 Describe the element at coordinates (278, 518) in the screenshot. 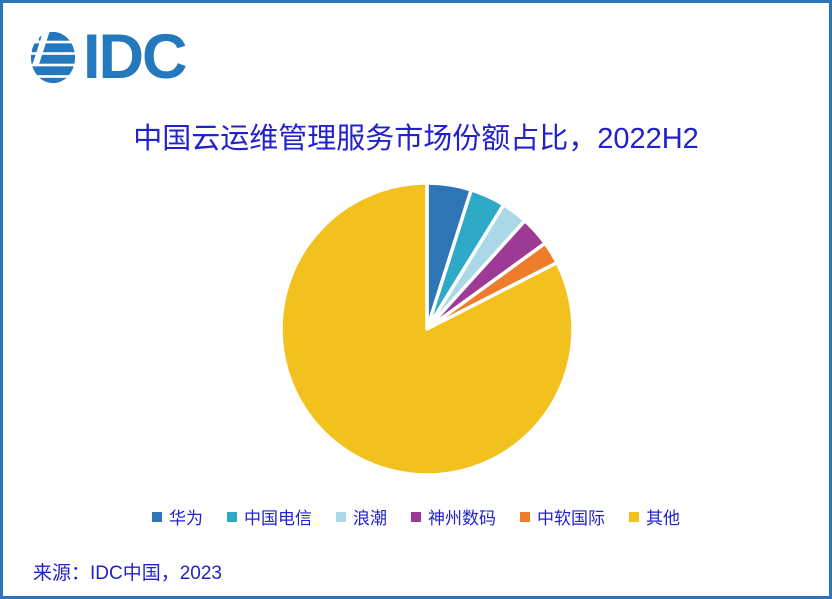

I see `legend-label: 中国电信` at that location.